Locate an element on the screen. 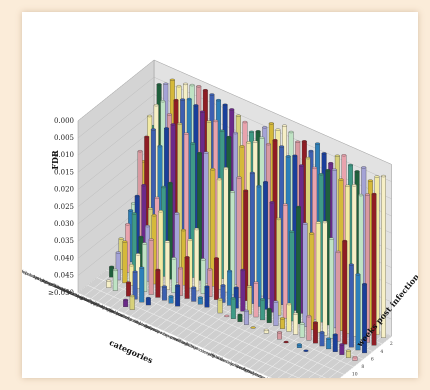 The image size is (430, 390). week-label: 6 is located at coordinates (372, 359).